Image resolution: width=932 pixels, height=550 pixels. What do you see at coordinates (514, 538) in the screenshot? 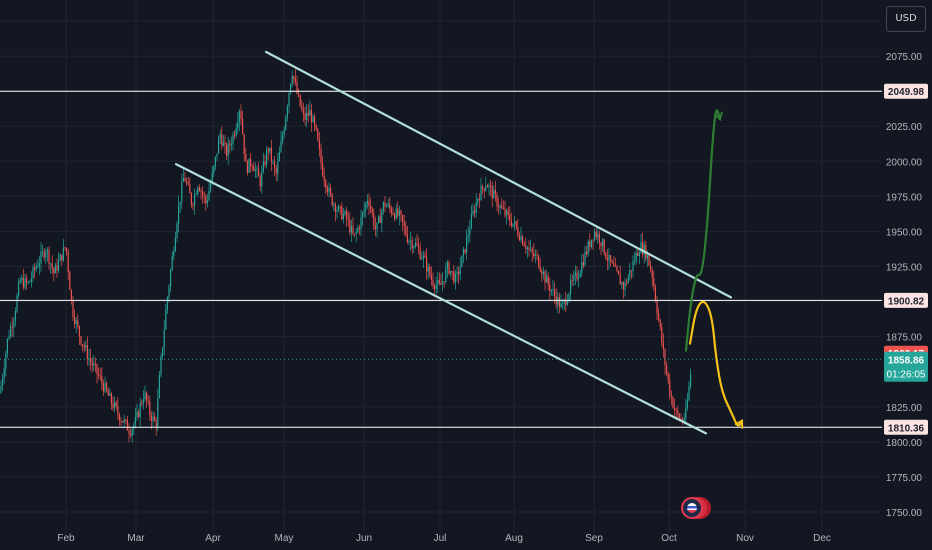
I see `x-tick-label: Aug` at bounding box center [514, 538].